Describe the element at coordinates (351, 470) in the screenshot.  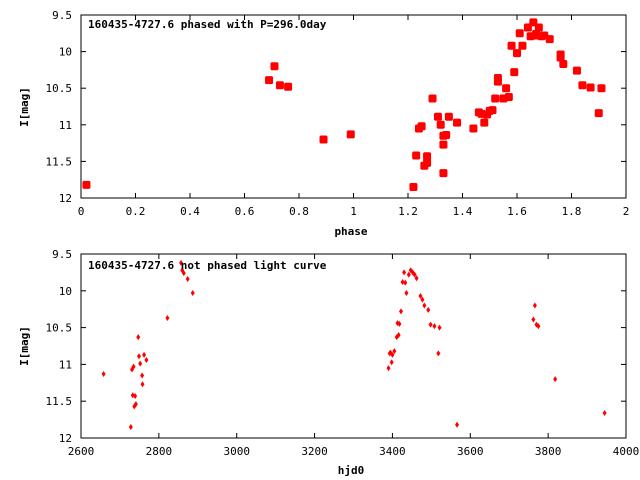
I see `unphased-x-axis-label: hjd0` at that location.